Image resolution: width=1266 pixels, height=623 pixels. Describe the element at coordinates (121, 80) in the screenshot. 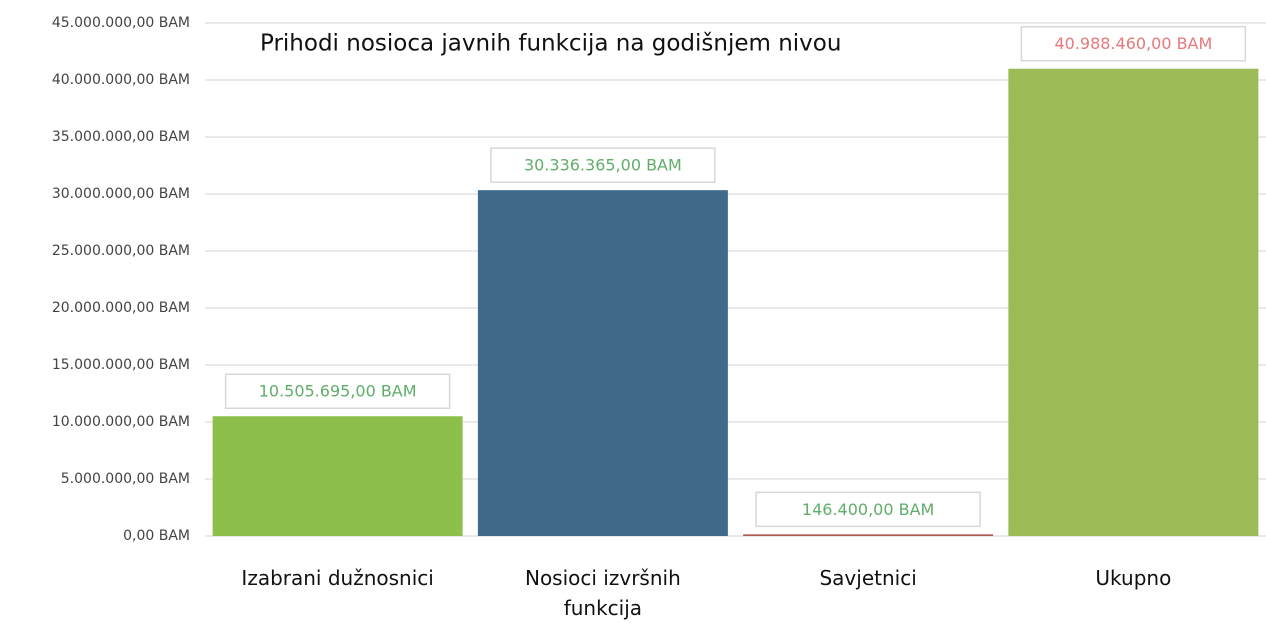

I see `y-tick-label: 40.000.000,00 BAM` at that location.